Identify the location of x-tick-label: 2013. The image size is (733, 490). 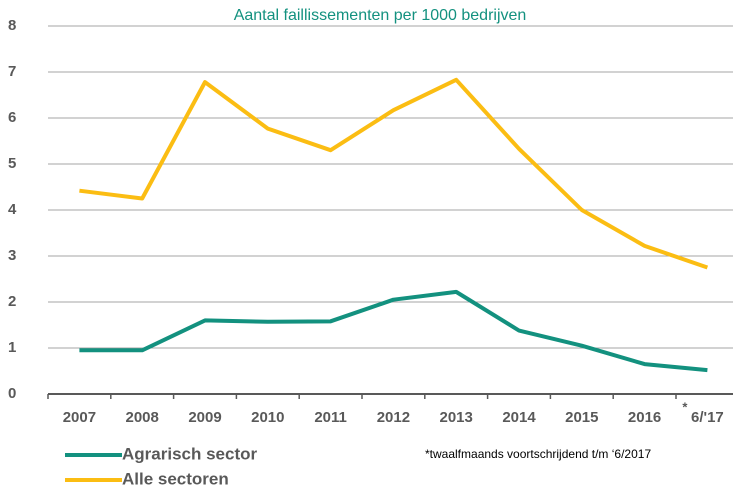
(456, 417).